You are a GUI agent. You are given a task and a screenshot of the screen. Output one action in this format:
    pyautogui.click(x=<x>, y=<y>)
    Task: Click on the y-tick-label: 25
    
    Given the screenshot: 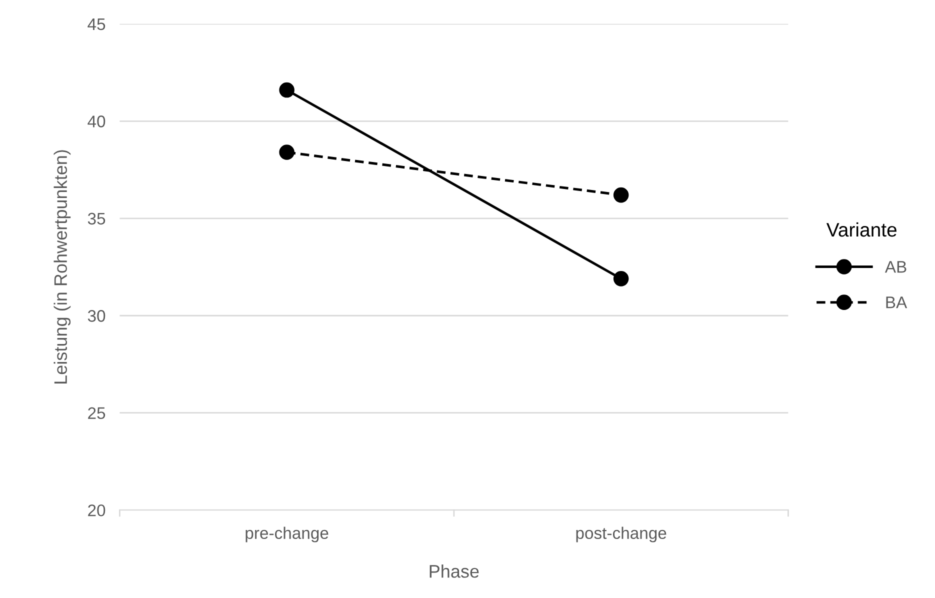 What is the action you would take?
    pyautogui.click(x=97, y=413)
    